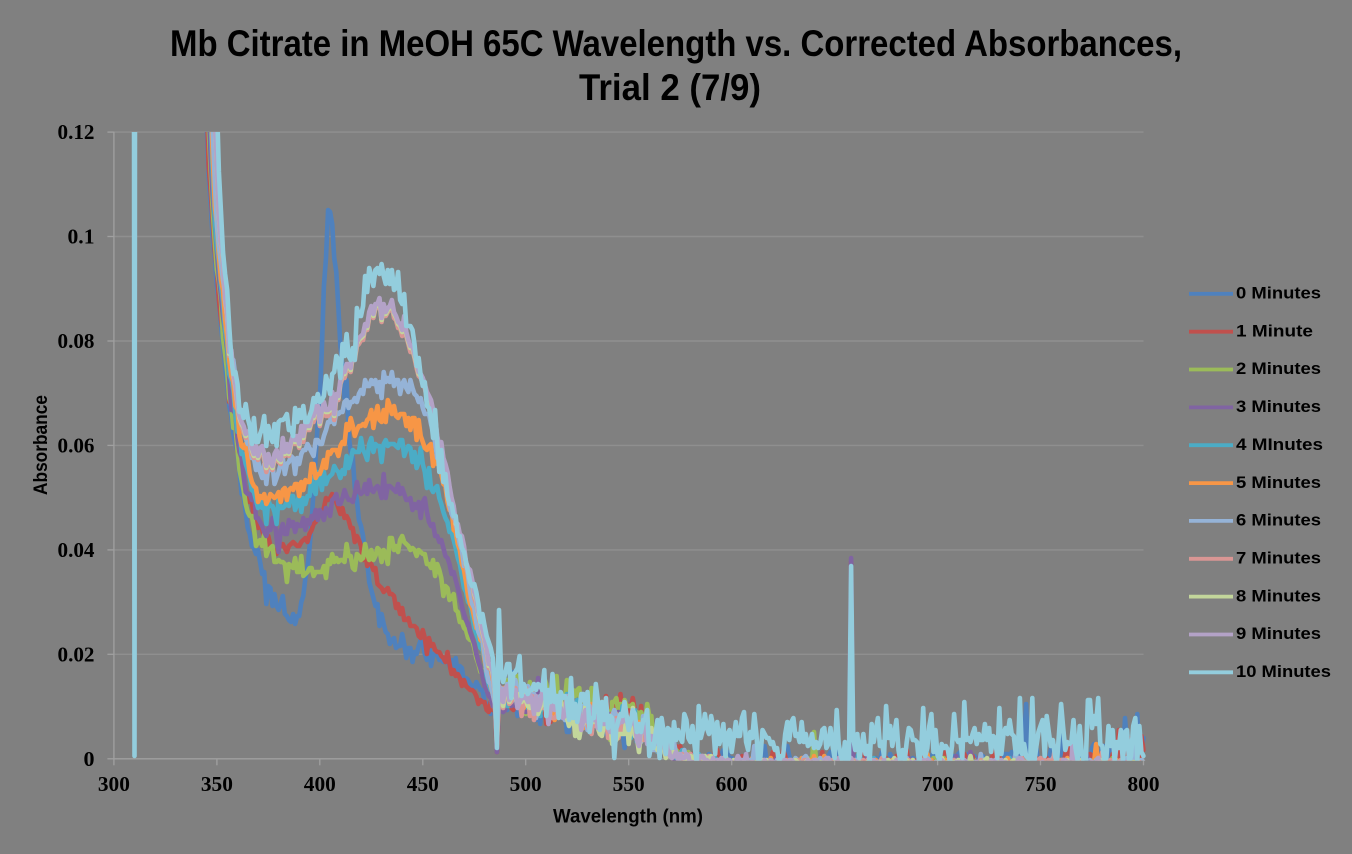 This screenshot has width=1352, height=854. Describe the element at coordinates (114, 784) in the screenshot. I see `svg-text: 300` at that location.